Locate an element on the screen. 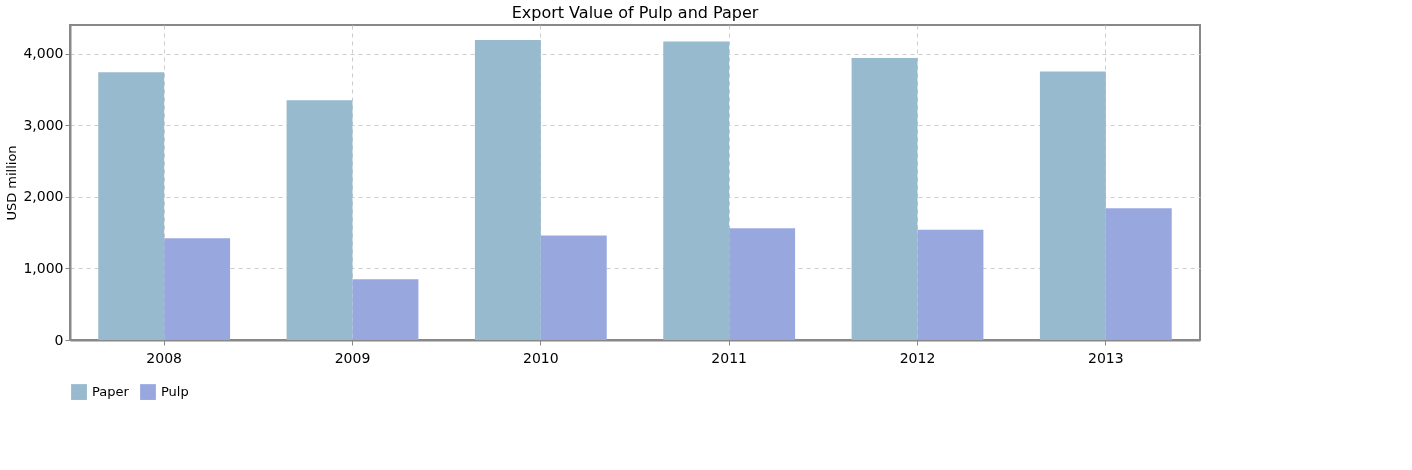 The width and height of the screenshot is (1412, 470). y-axis-title: USD million is located at coordinates (12, 183).